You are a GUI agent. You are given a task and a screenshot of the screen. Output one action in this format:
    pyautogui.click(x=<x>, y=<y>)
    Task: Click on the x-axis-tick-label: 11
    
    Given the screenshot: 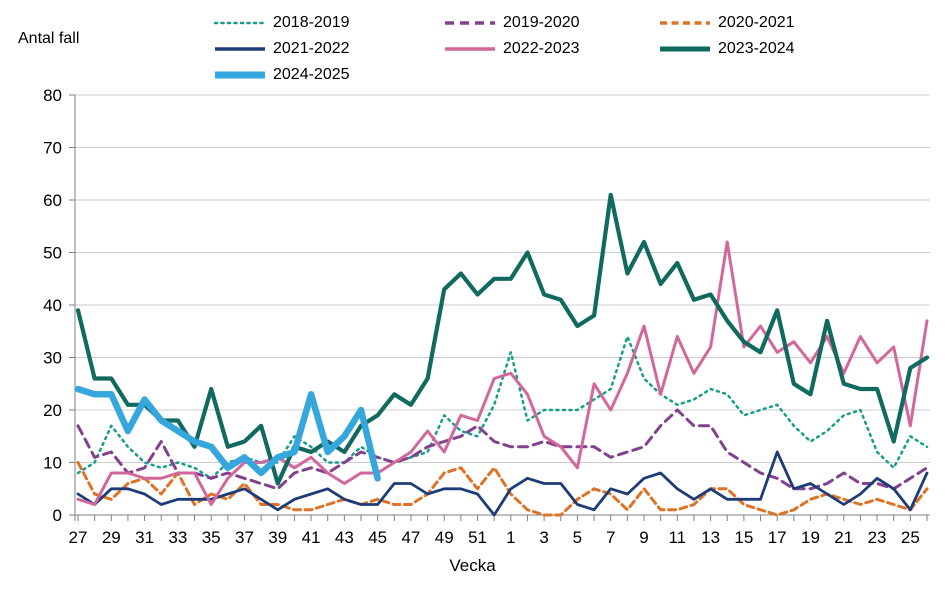 What is the action you would take?
    pyautogui.click(x=677, y=537)
    